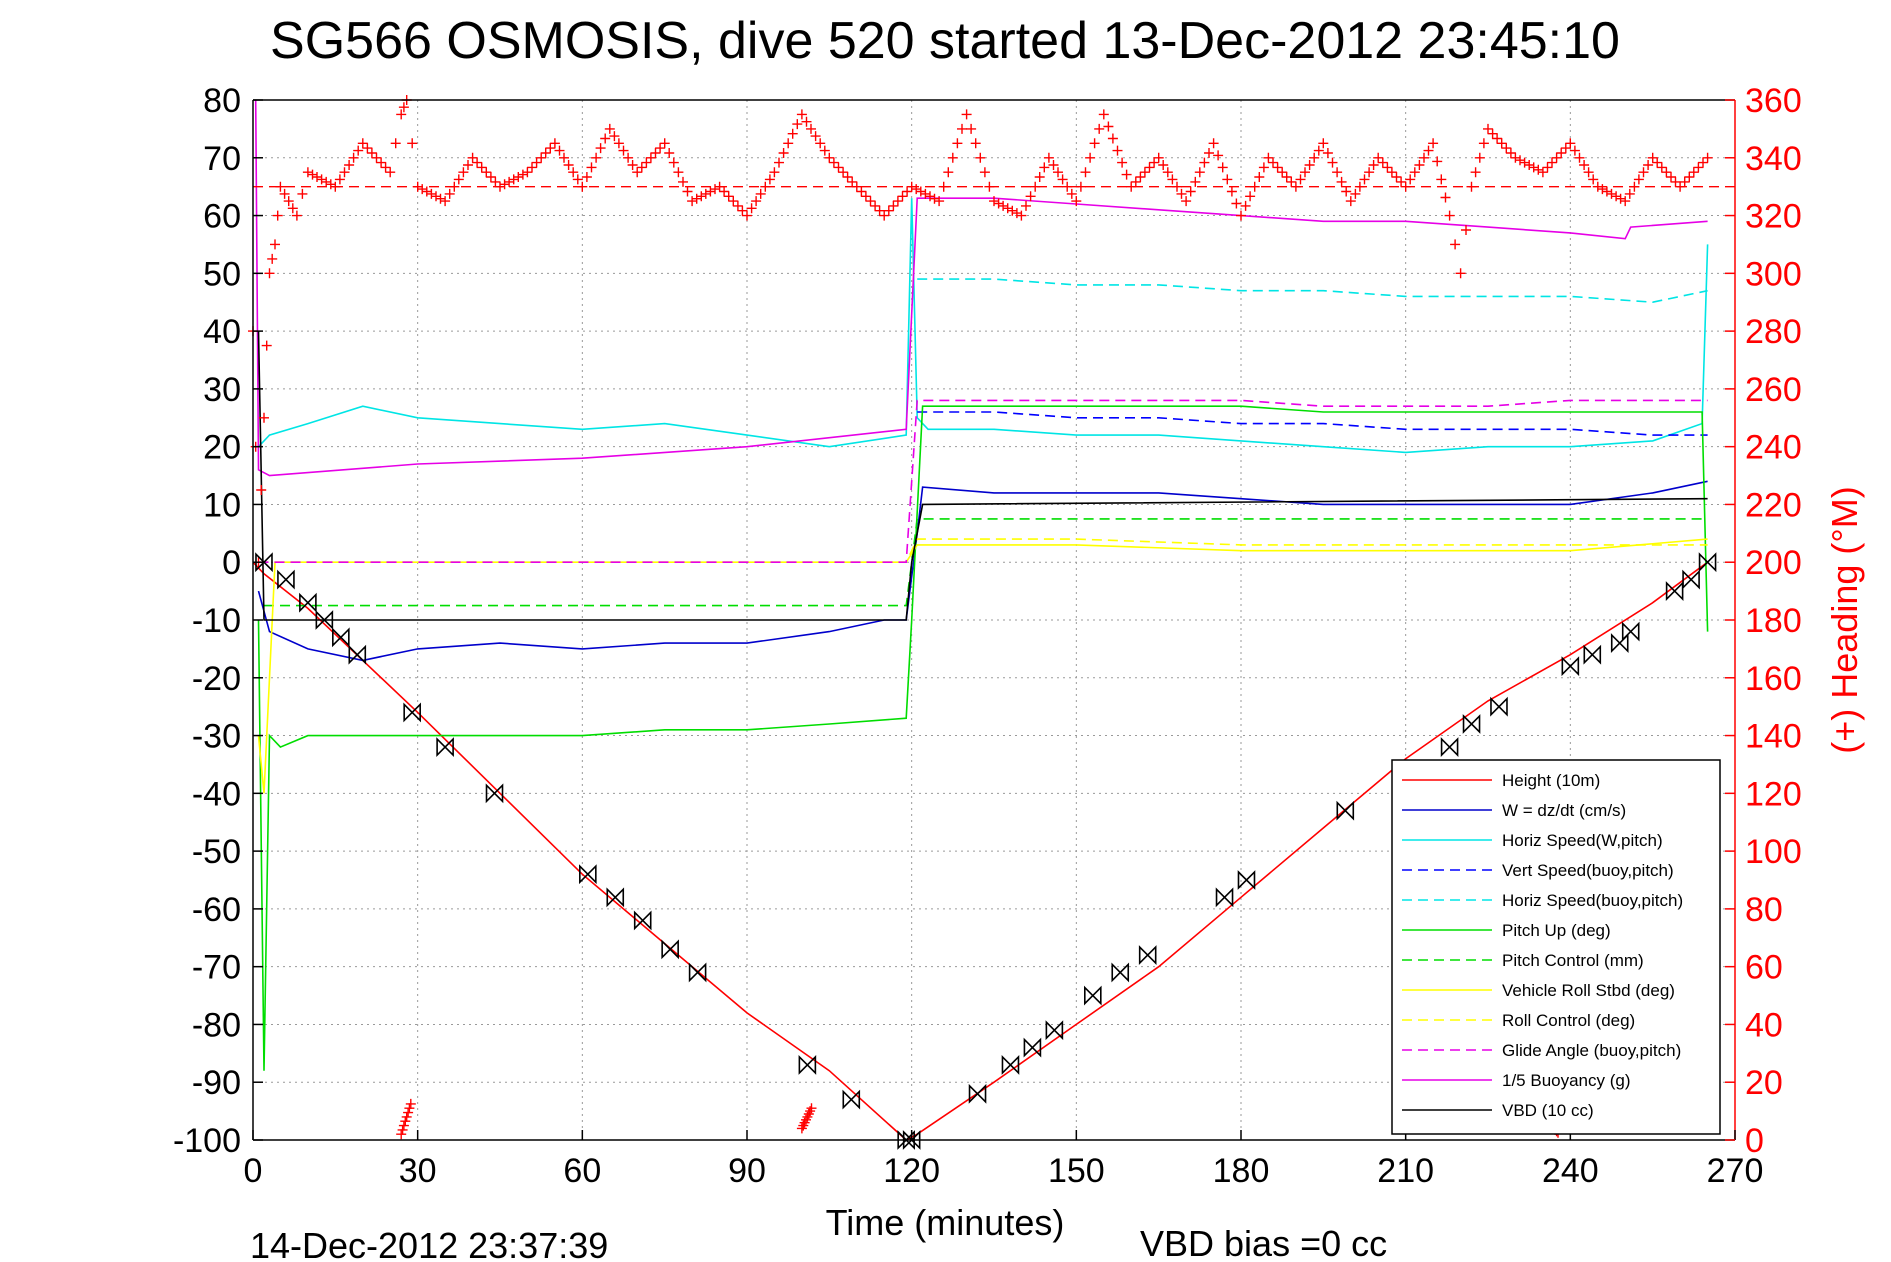 Image resolution: width=1891 pixels, height=1262 pixels. Describe the element at coordinates (1844, 619) in the screenshot. I see `y-right-axis-label: (+) Heading (°M)` at that location.